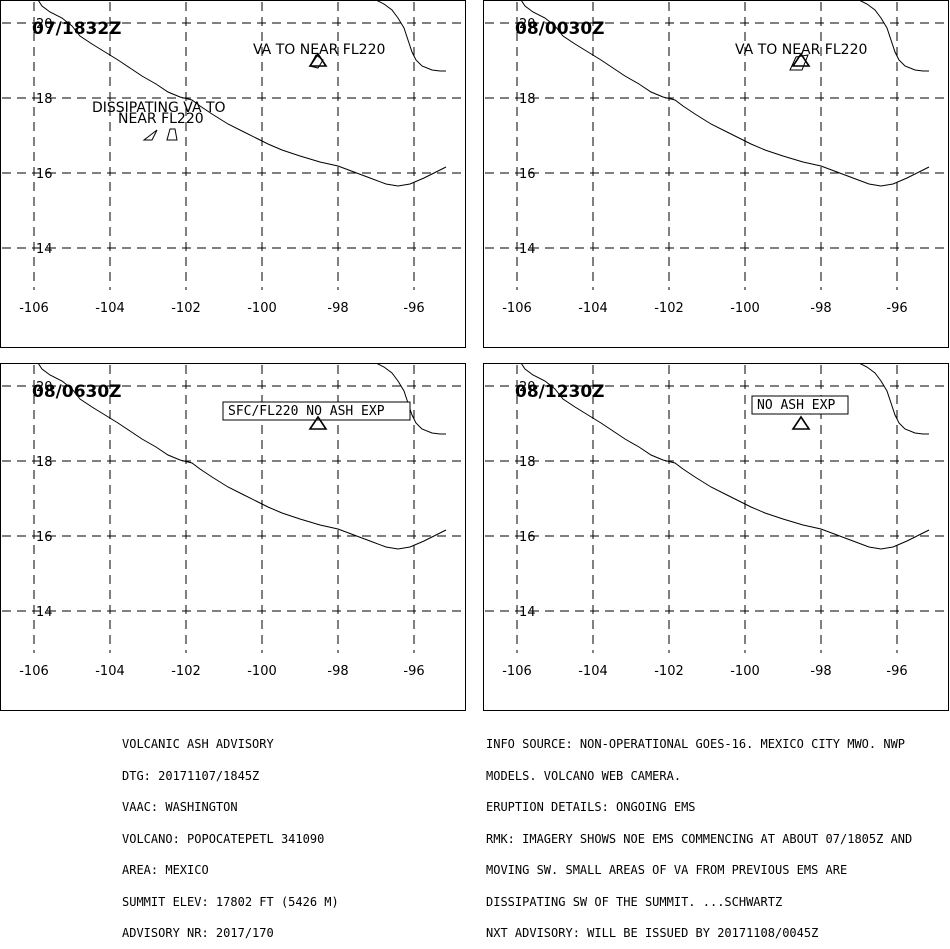 The image size is (950, 949). Describe the element at coordinates (180, 807) in the screenshot. I see `advisory-line: VAAC: WASHINGTON` at that location.